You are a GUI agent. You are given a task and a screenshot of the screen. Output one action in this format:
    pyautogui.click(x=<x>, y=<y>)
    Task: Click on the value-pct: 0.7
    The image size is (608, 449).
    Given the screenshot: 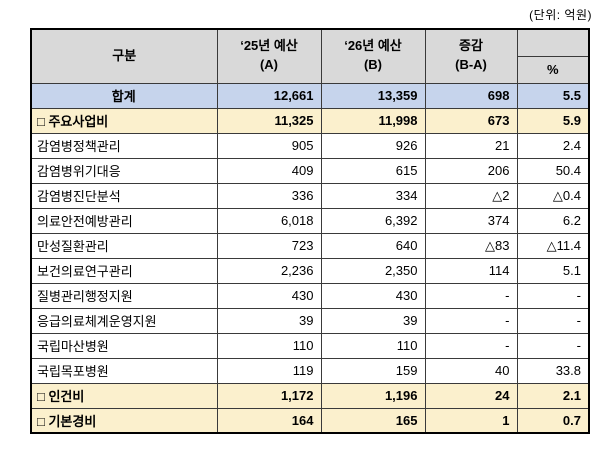 What is the action you would take?
    pyautogui.click(x=553, y=420)
    